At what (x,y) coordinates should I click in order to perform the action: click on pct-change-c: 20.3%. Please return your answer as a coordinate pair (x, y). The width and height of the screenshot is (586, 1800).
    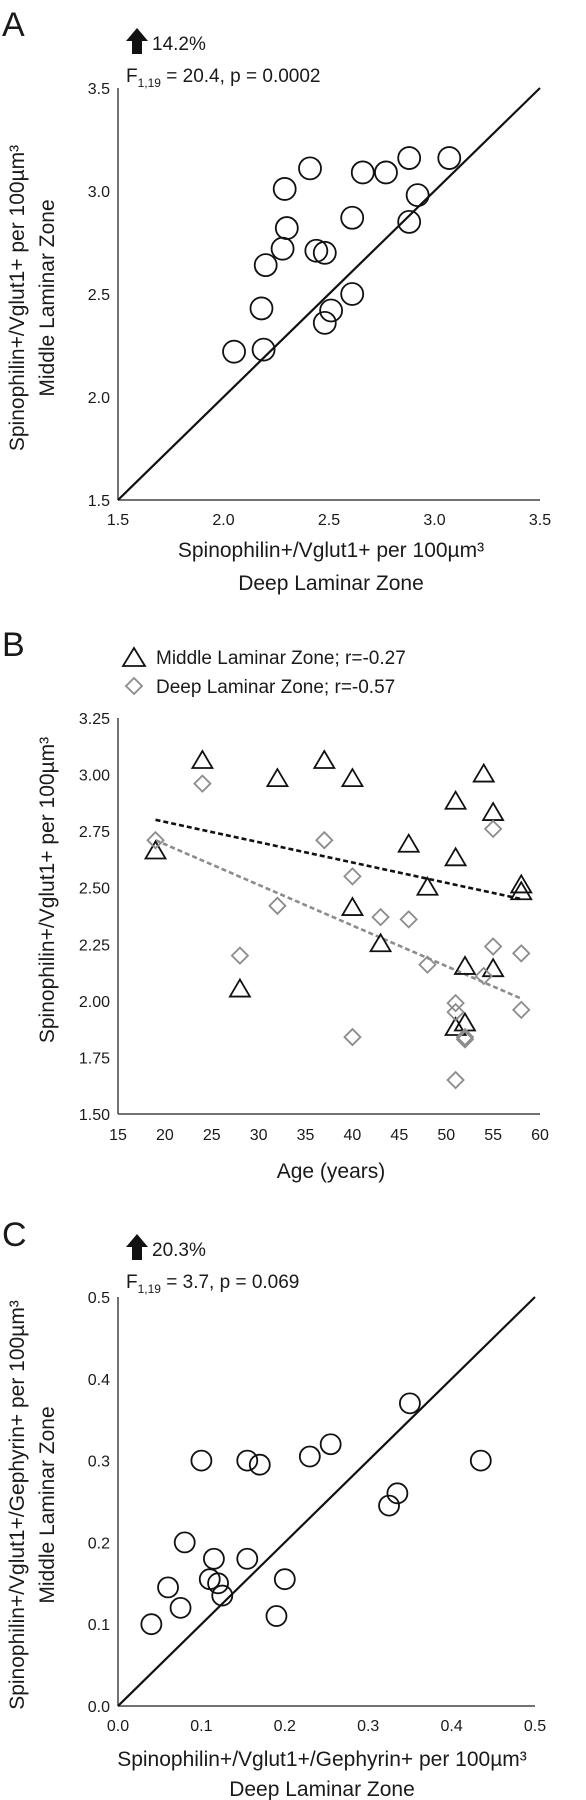
    Looking at the image, I should click on (179, 1250).